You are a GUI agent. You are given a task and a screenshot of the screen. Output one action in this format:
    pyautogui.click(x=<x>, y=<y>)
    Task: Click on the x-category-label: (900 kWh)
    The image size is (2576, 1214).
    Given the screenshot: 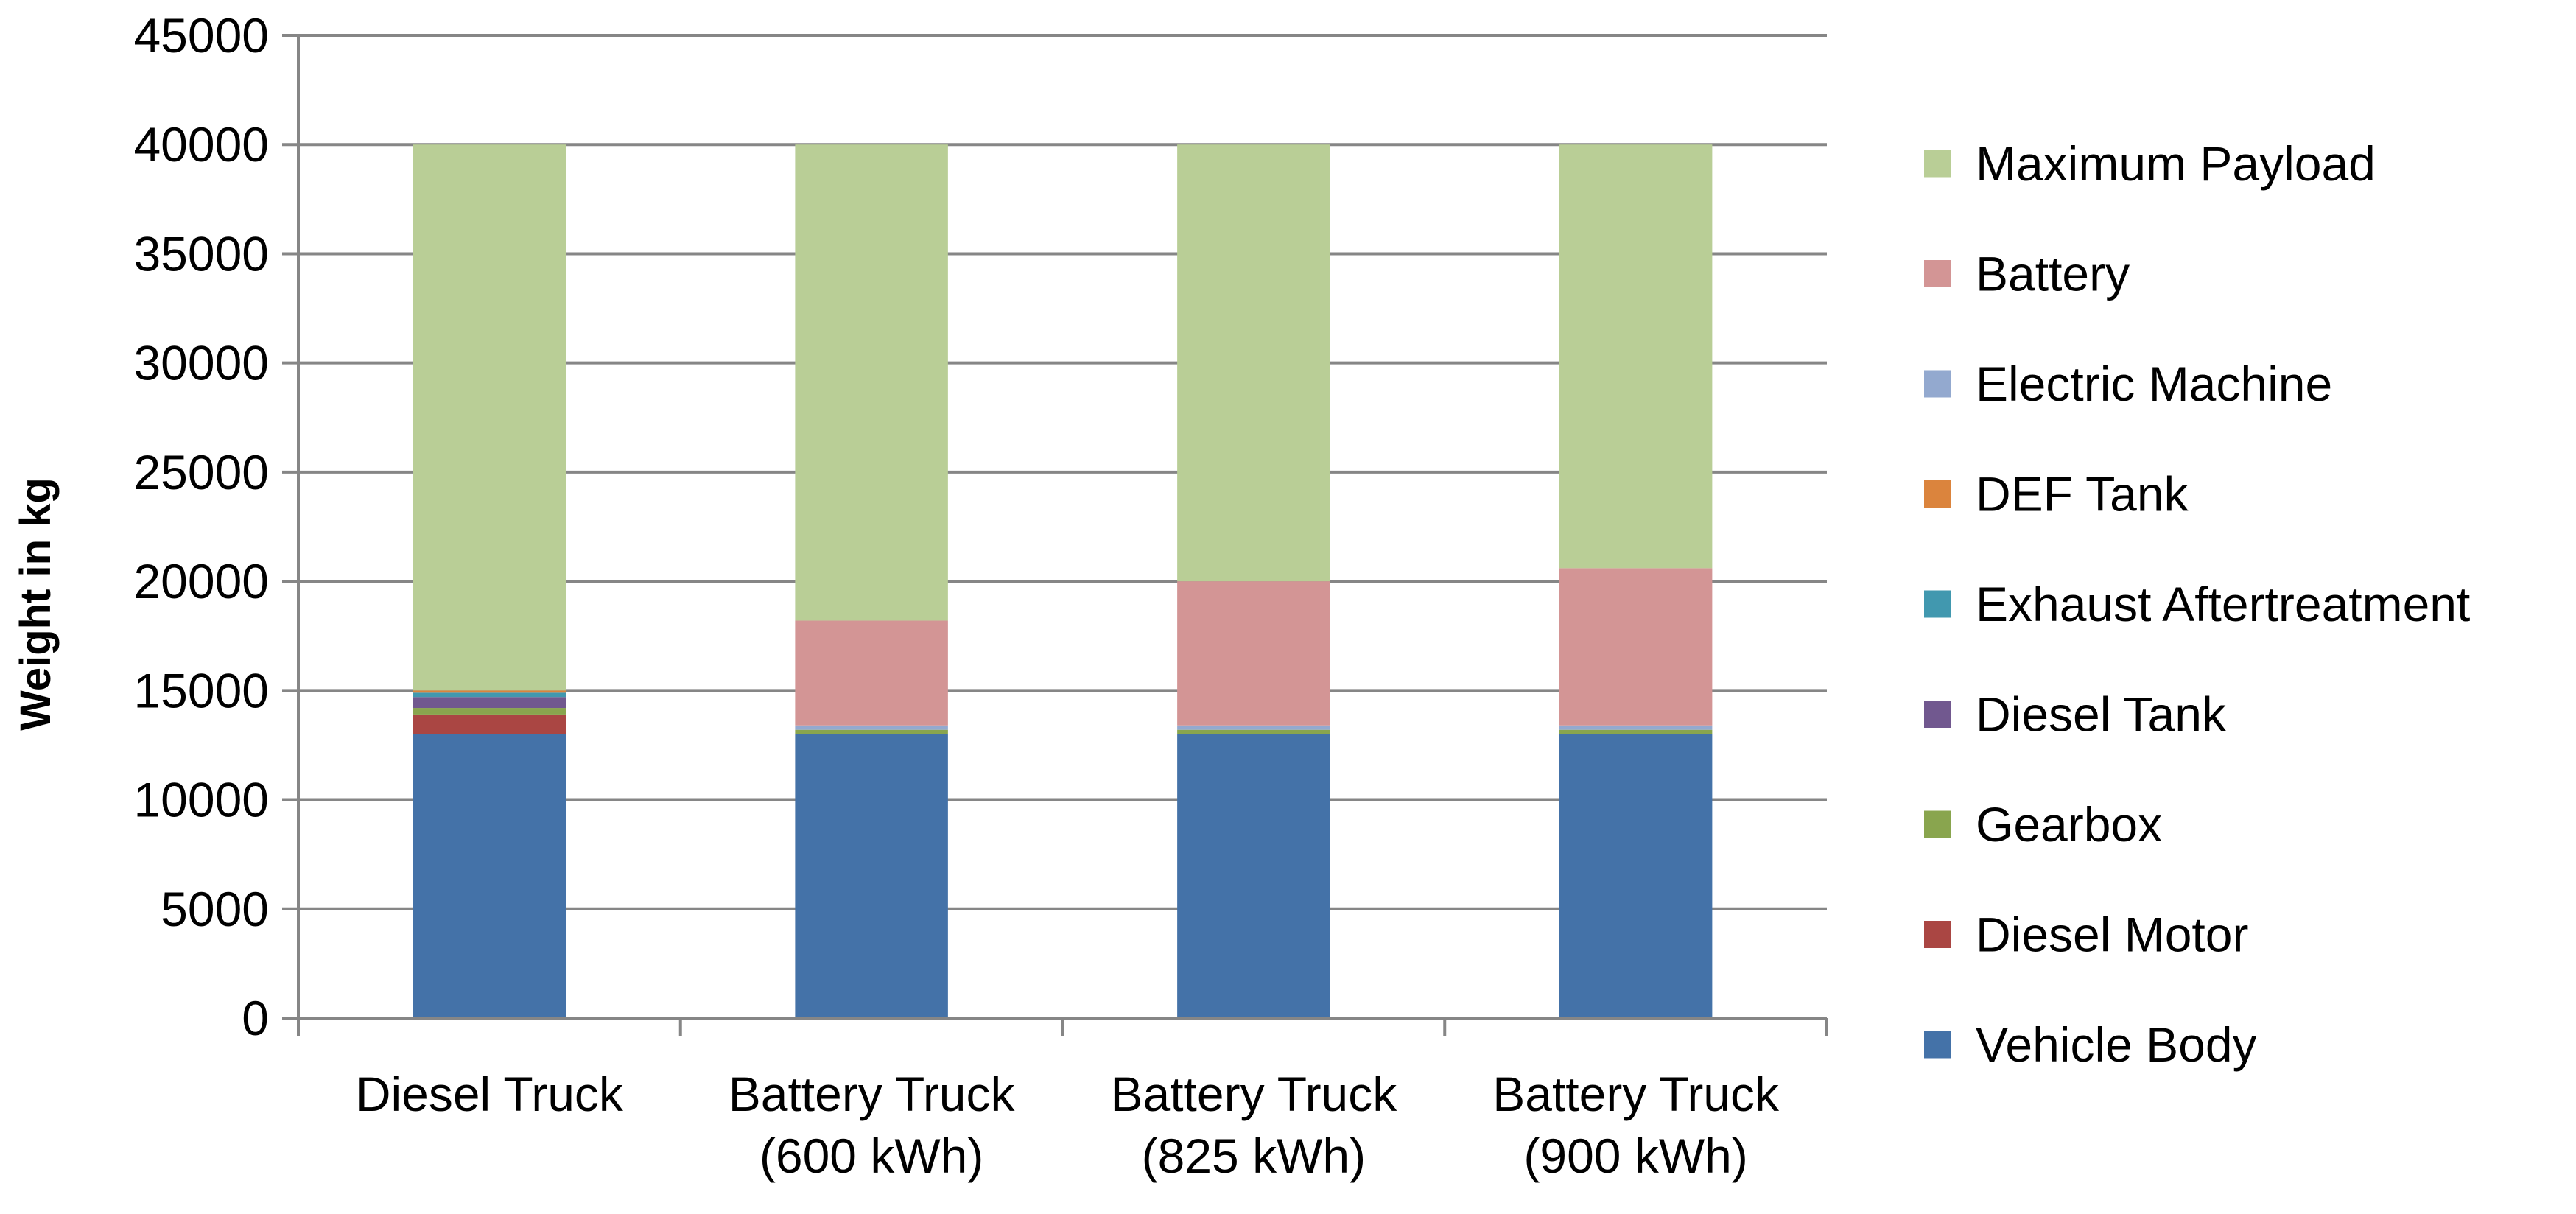 What is the action you would take?
    pyautogui.click(x=1635, y=1156)
    